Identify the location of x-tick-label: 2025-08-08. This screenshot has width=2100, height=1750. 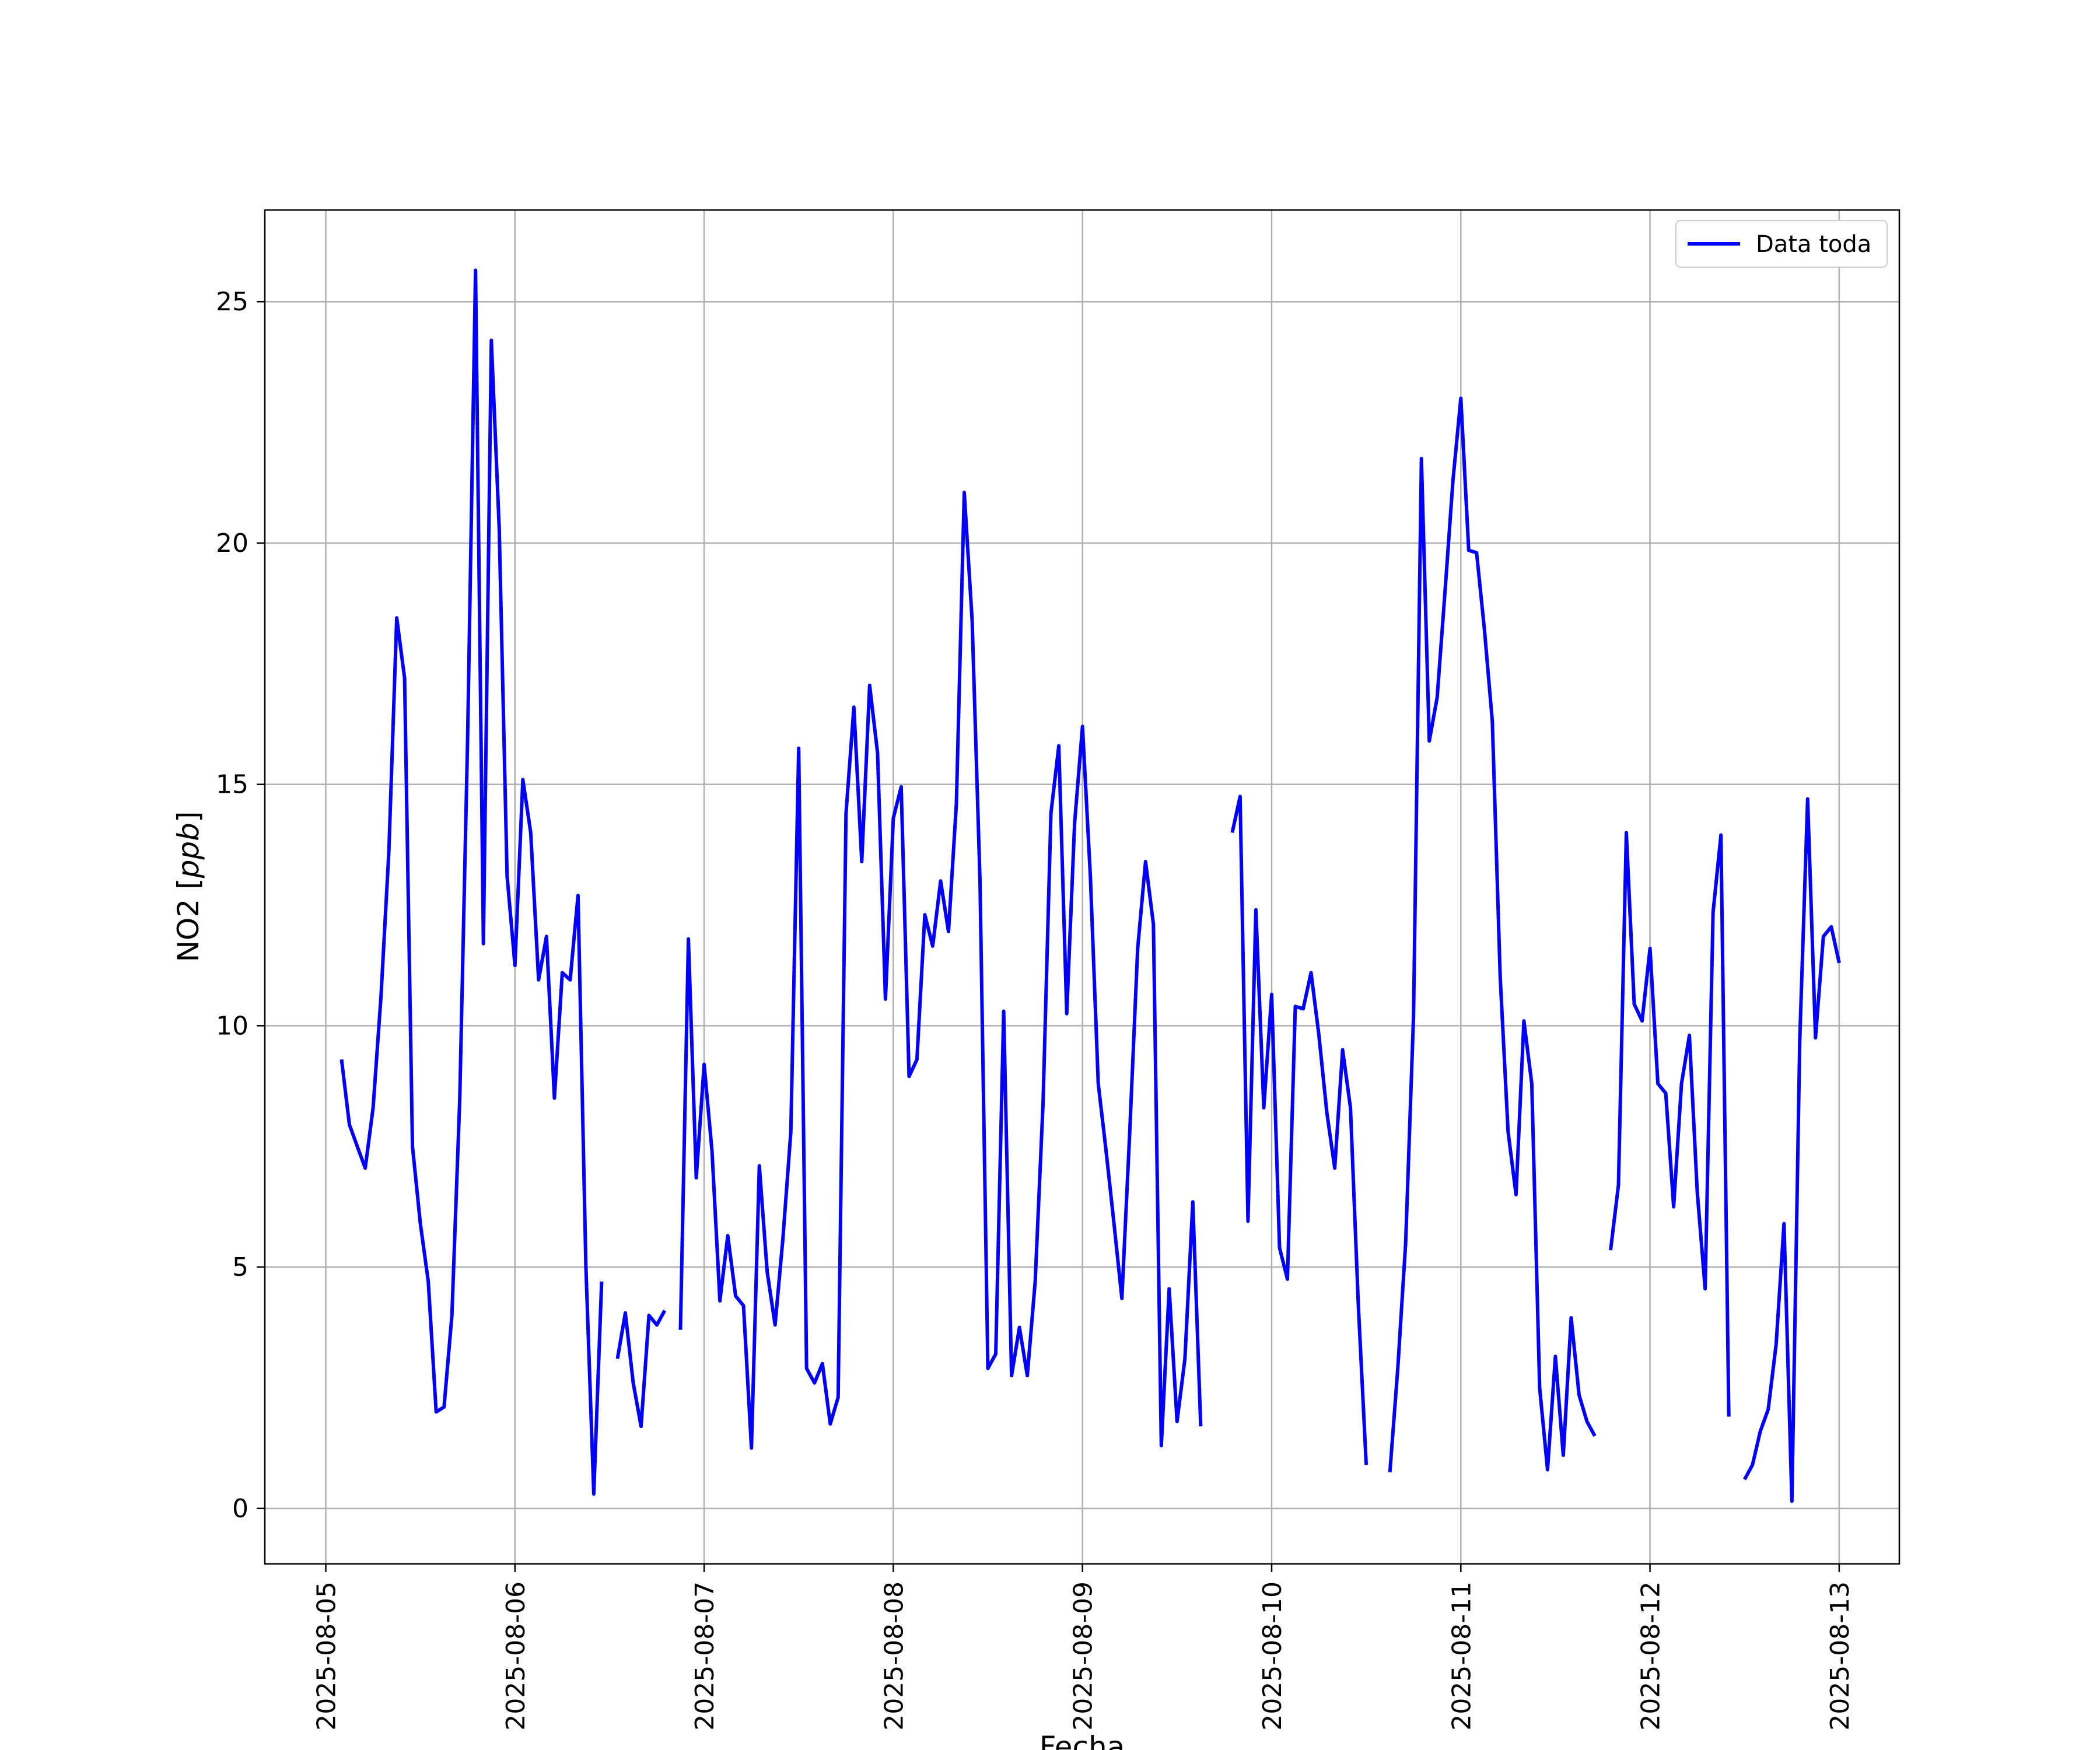
(894, 1656).